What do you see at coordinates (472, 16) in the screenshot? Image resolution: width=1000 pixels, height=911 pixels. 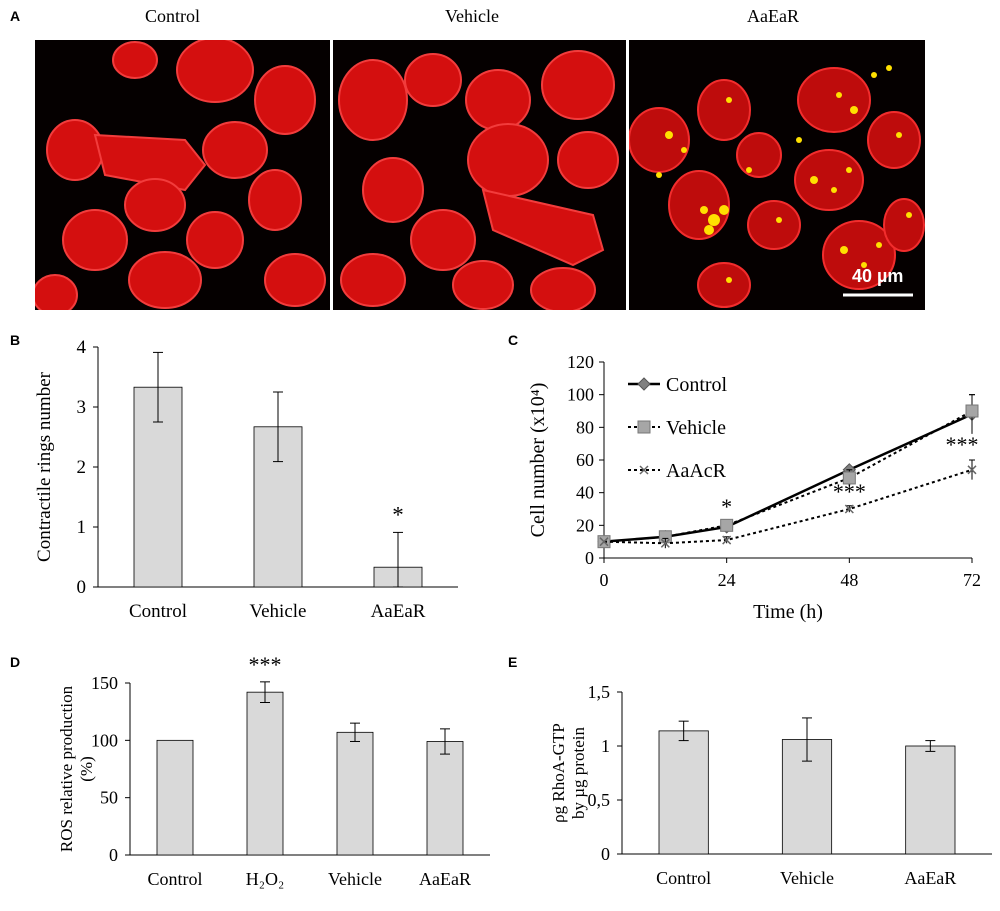 I see `micrograph-label-vehicle: Vehicle` at bounding box center [472, 16].